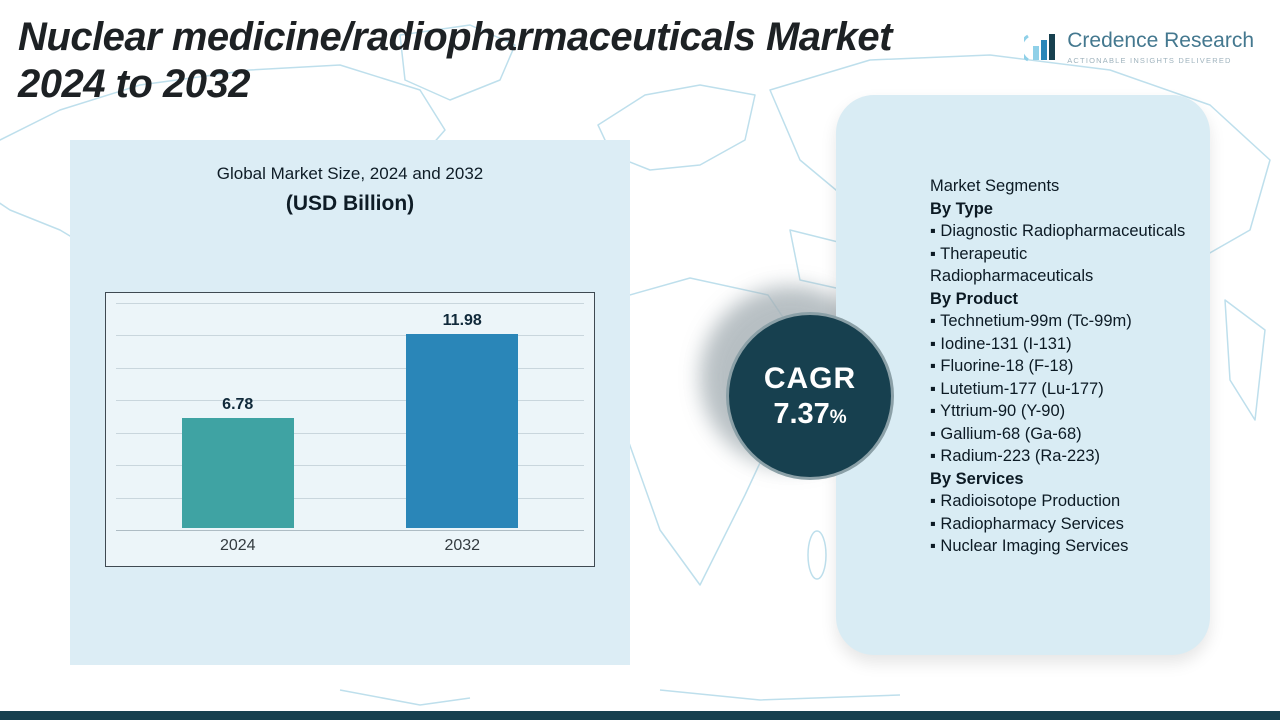 This screenshot has width=1280, height=720. Describe the element at coordinates (350, 173) in the screenshot. I see `chart-title: Global Market Size, 2024 and 2032` at that location.